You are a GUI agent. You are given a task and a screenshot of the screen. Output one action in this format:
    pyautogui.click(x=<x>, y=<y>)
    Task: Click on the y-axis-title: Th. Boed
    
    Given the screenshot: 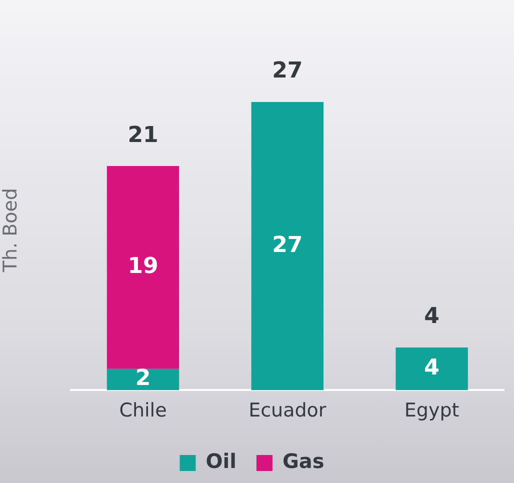 What is the action you would take?
    pyautogui.click(x=11, y=231)
    